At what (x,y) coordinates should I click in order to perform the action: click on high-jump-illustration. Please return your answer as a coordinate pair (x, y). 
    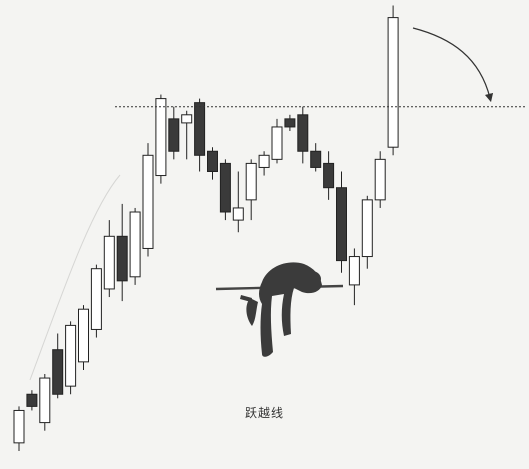
    Looking at the image, I should click on (279, 309).